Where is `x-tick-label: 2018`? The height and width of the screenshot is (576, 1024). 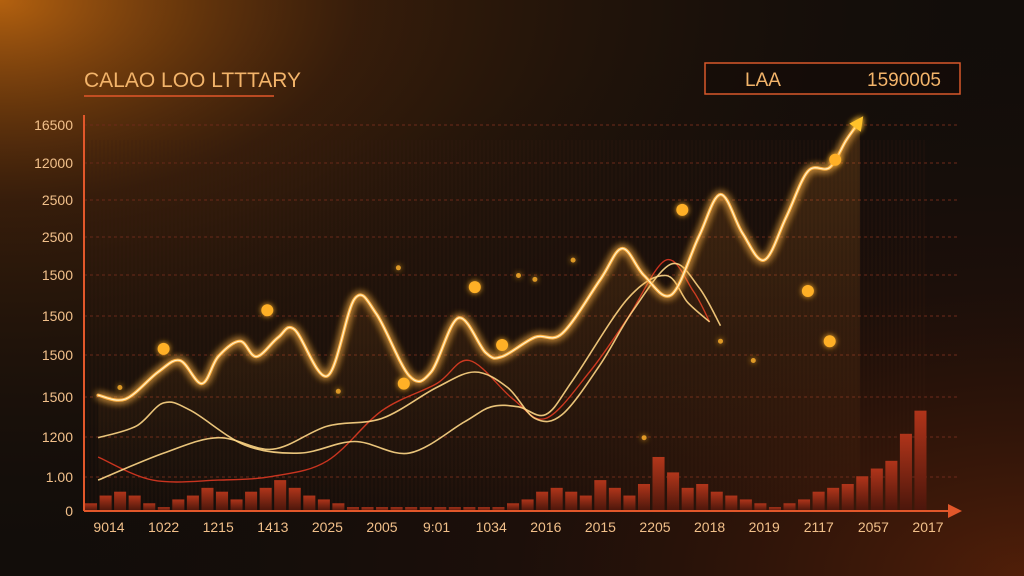 x-tick-label: 2018 is located at coordinates (709, 527).